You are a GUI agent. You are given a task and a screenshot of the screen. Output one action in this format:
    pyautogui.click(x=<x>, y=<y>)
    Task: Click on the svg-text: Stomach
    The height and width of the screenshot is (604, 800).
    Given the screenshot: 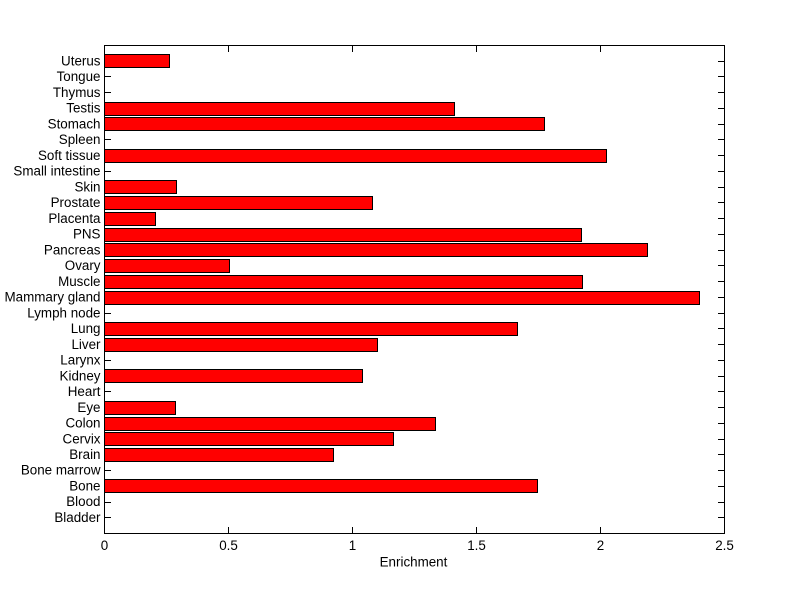 What is the action you would take?
    pyautogui.click(x=74, y=123)
    